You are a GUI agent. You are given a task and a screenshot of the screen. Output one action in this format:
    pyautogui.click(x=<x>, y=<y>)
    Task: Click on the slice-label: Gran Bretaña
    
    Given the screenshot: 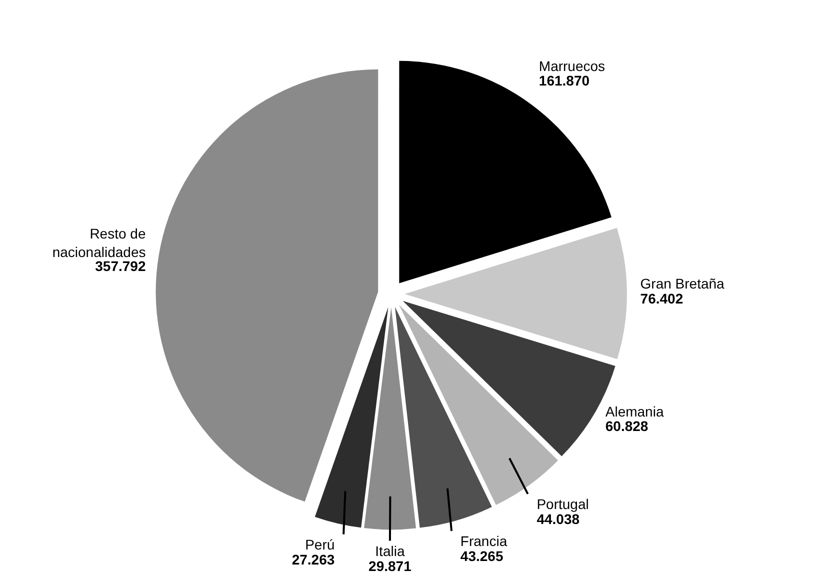 What is the action you would take?
    pyautogui.click(x=682, y=284)
    